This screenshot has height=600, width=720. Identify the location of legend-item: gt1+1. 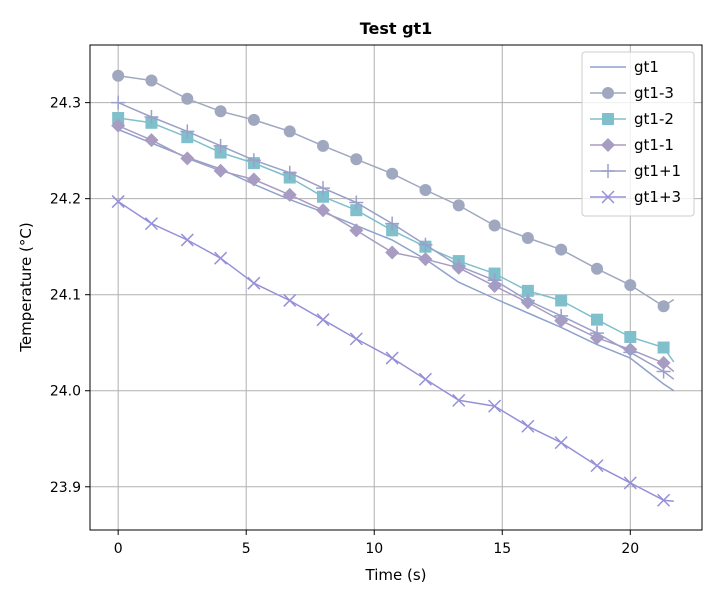
(635, 171).